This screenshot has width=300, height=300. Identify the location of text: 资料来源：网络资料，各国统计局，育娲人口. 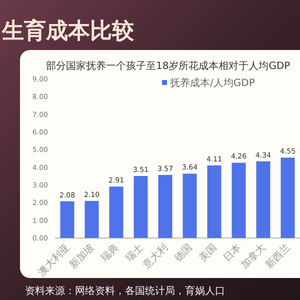
(125, 291).